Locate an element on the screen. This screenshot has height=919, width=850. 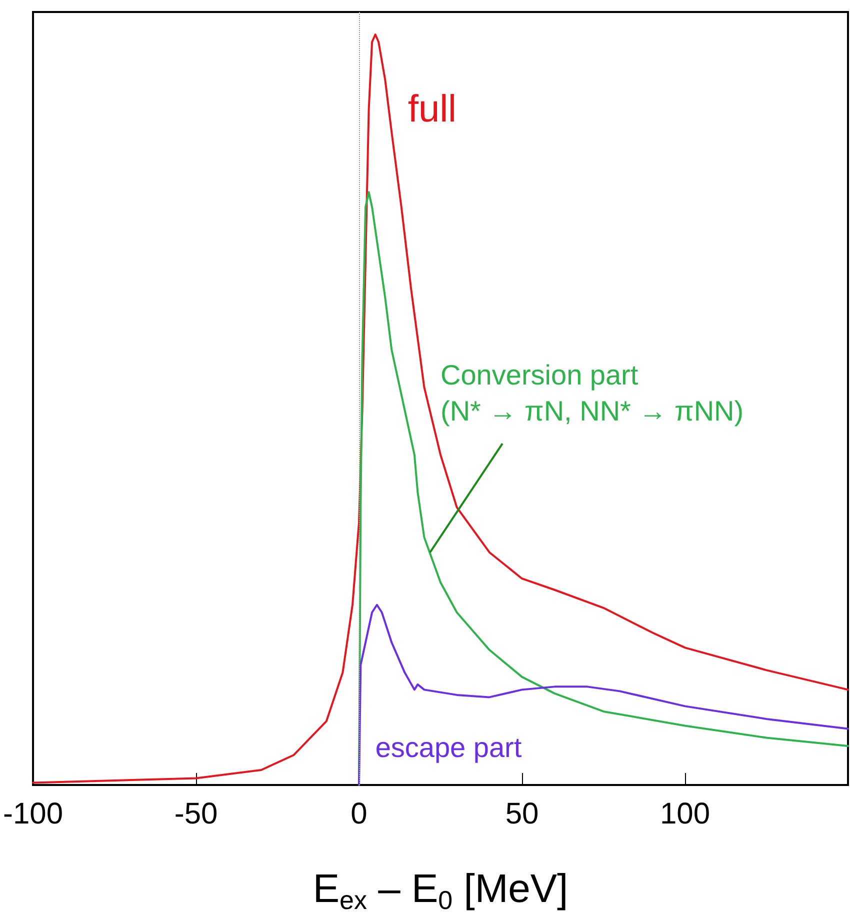
x-tick-label: 0 is located at coordinates (359, 814).